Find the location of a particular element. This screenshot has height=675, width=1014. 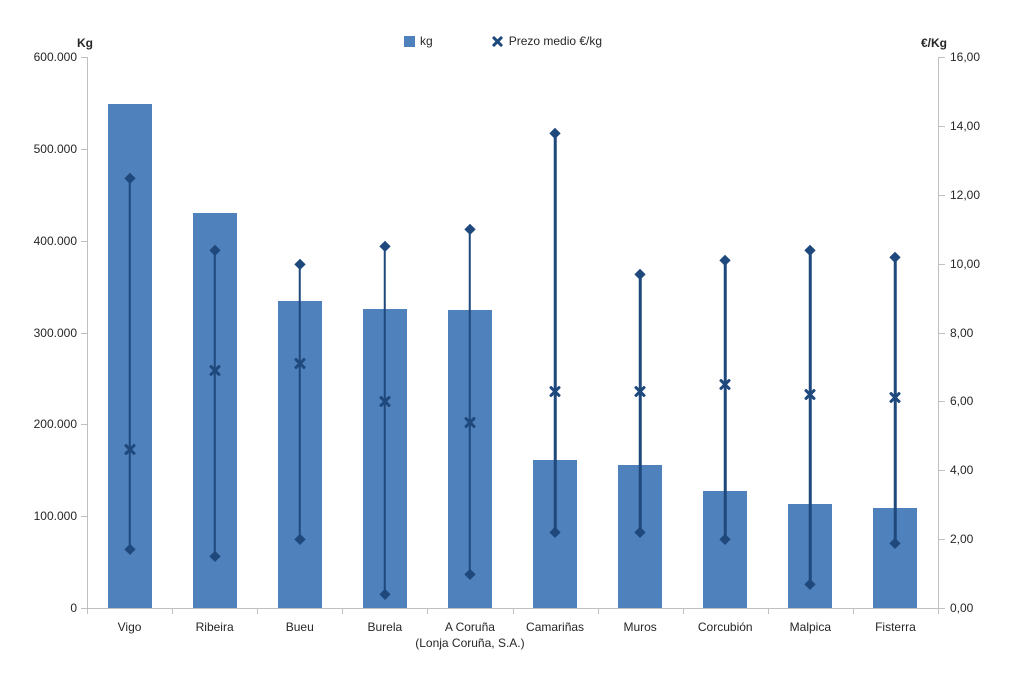

category-label: A Coruña is located at coordinates (469, 627).